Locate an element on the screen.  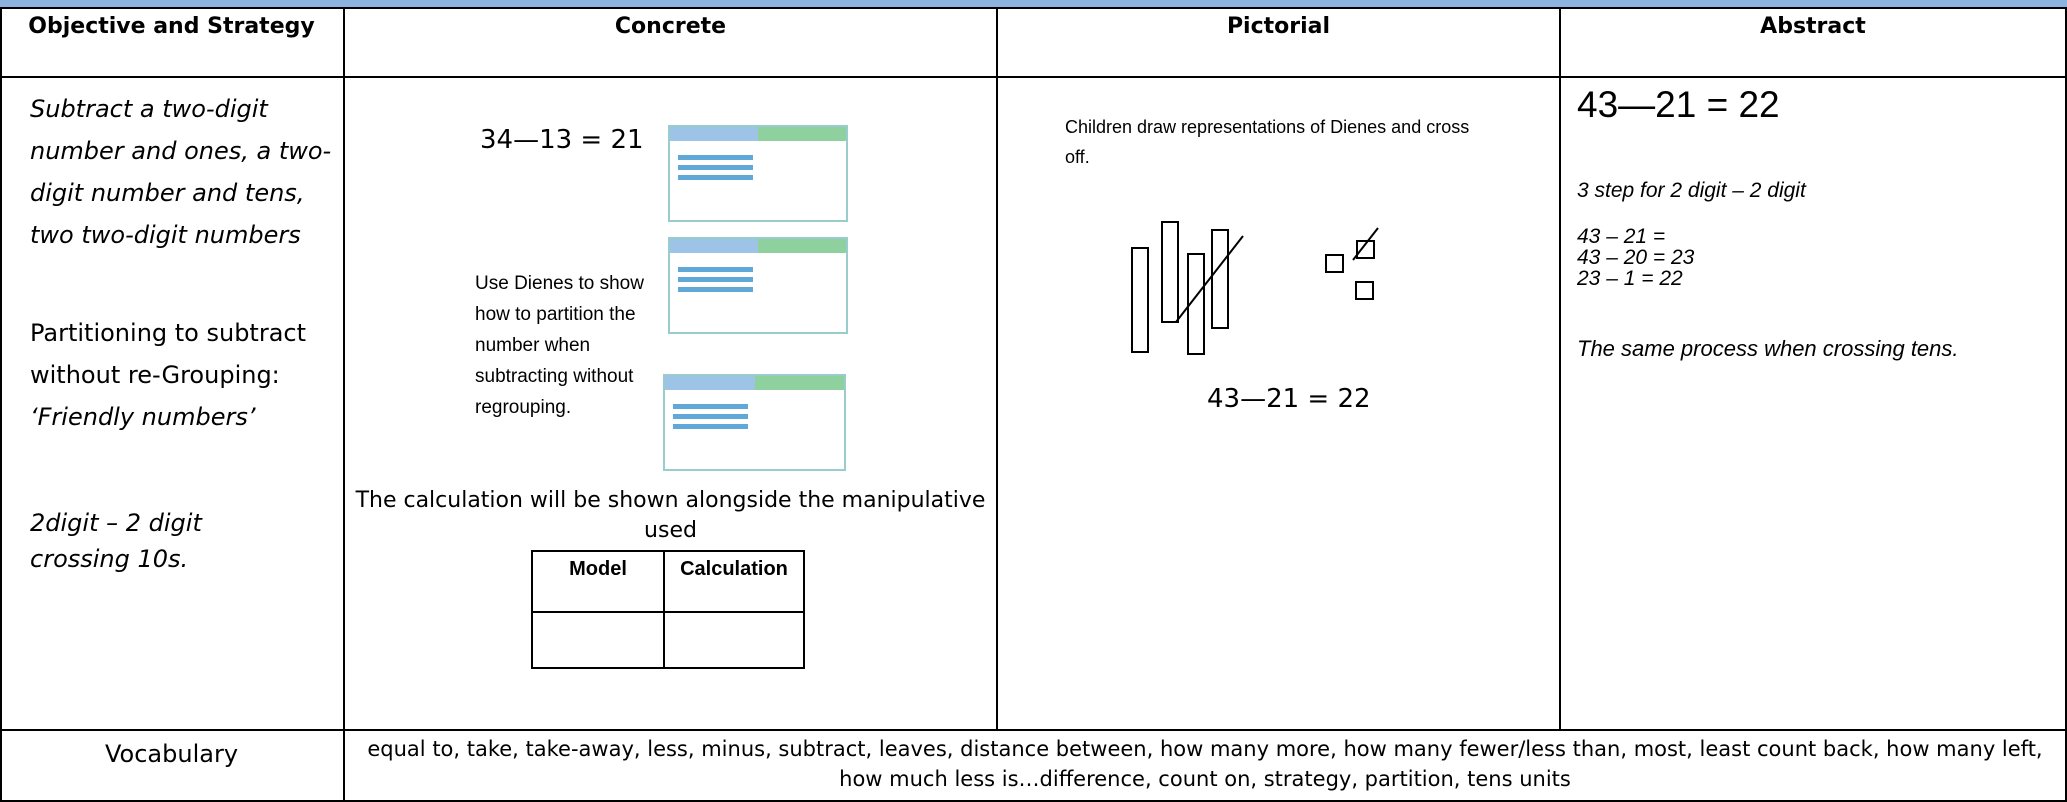
concrete-equation: 34—13 = 21 is located at coordinates (562, 140).